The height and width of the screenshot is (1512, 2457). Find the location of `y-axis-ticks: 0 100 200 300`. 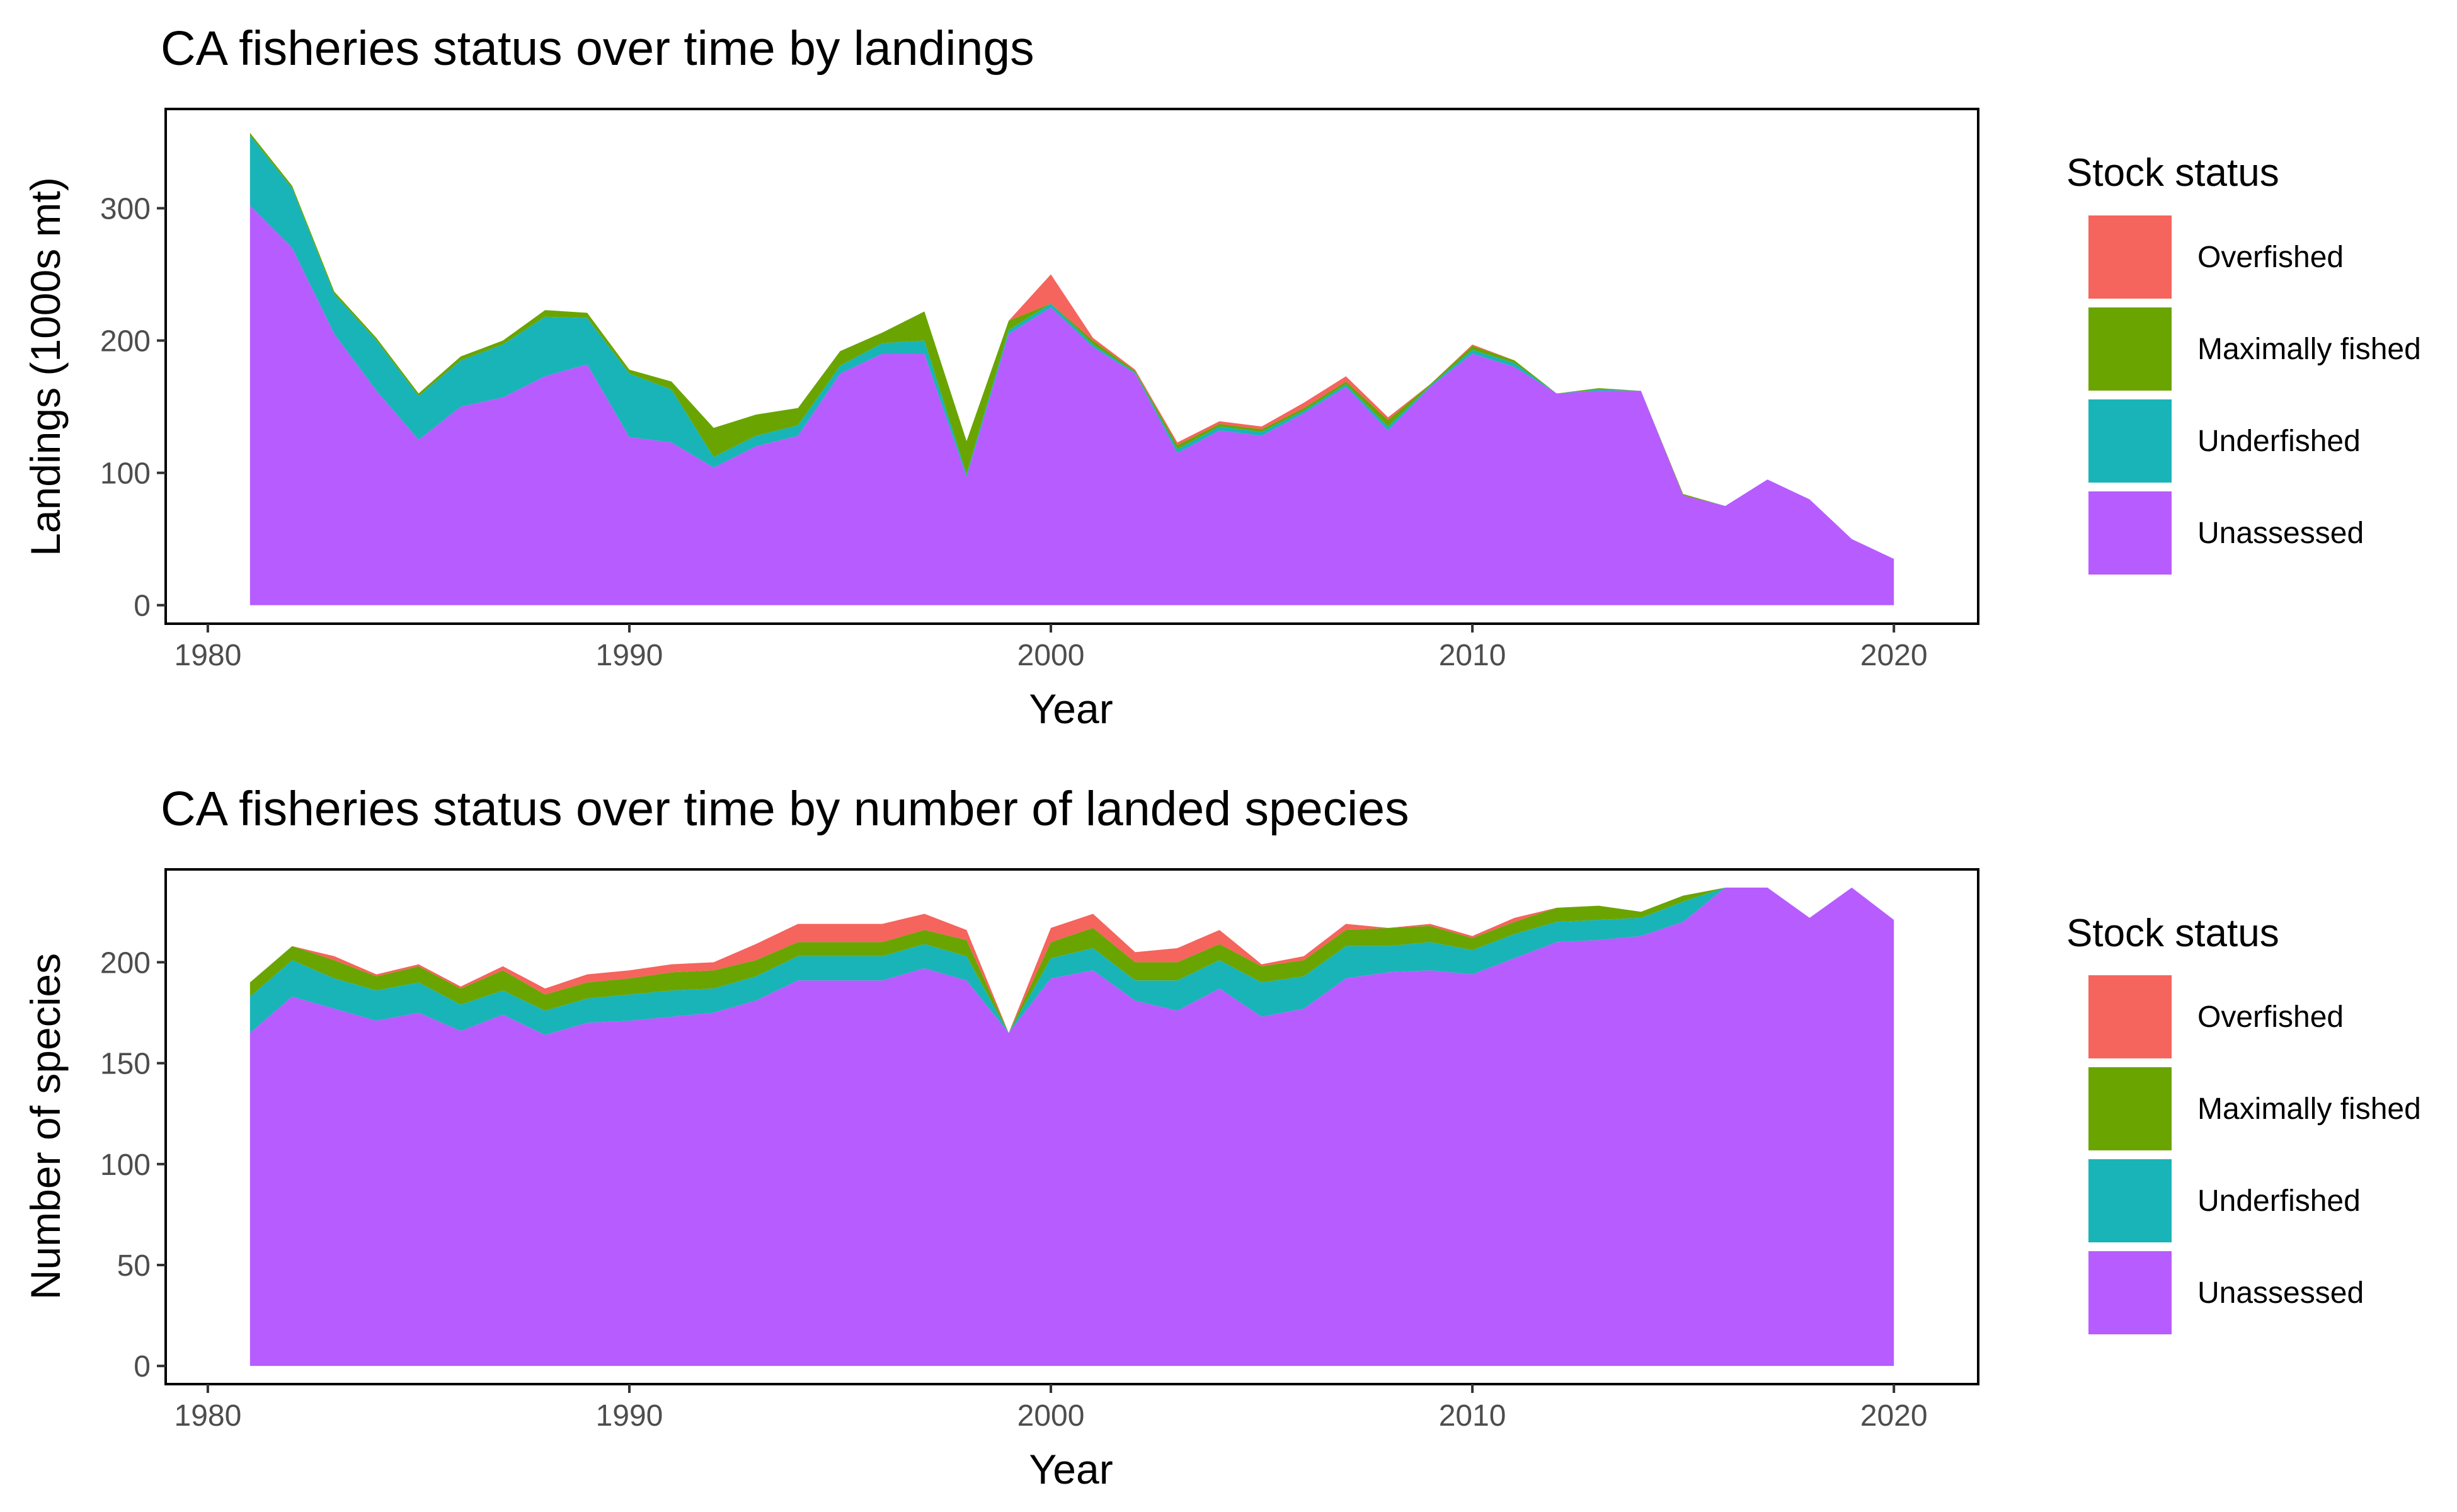

y-axis-ticks: 0 100 200 300 is located at coordinates (133, 408).